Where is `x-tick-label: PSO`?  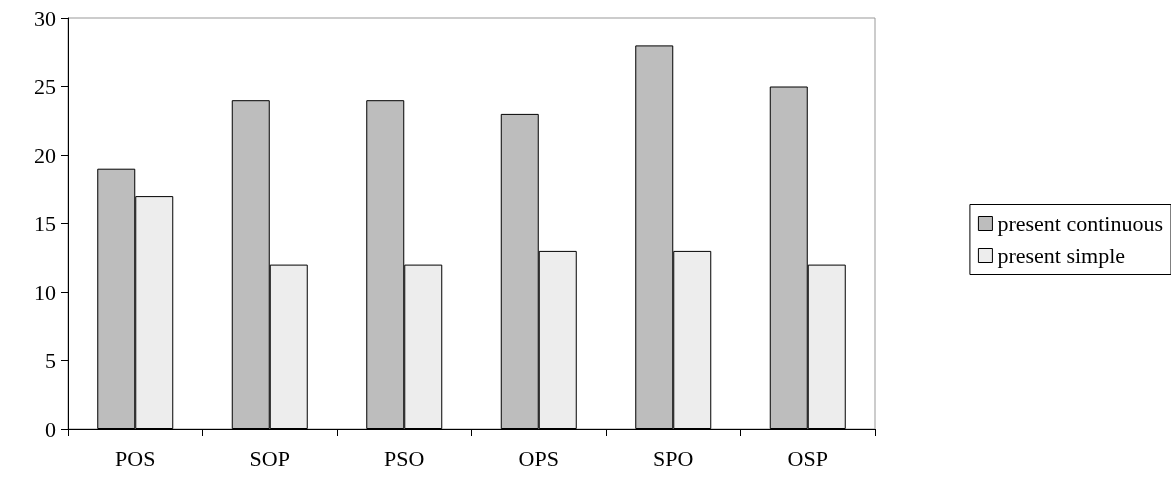 x-tick-label: PSO is located at coordinates (404, 458).